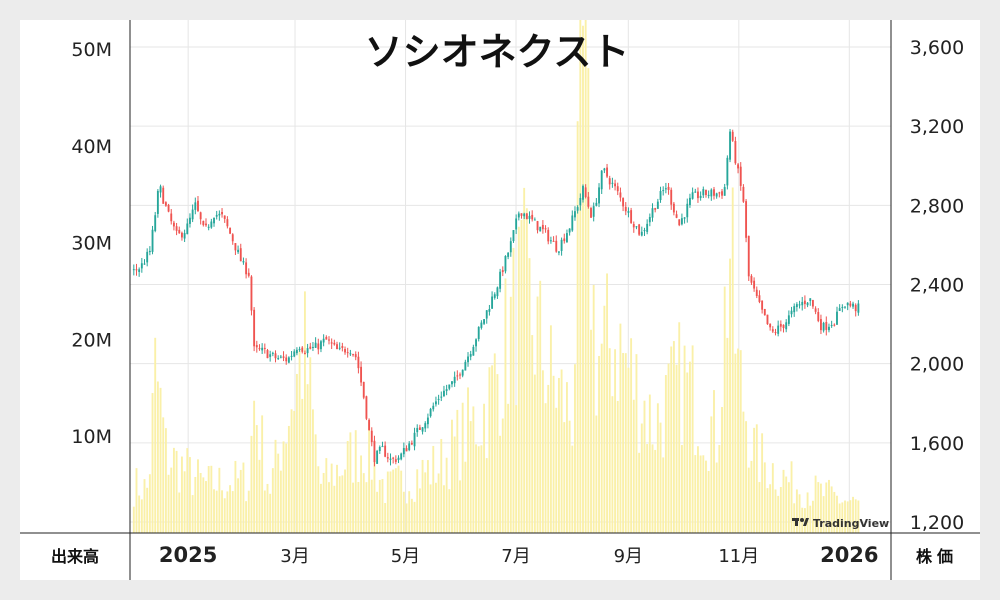 This screenshot has height=600, width=1000. Describe the element at coordinates (75, 556) in the screenshot. I see `volume-axis-label: 出来高` at that location.